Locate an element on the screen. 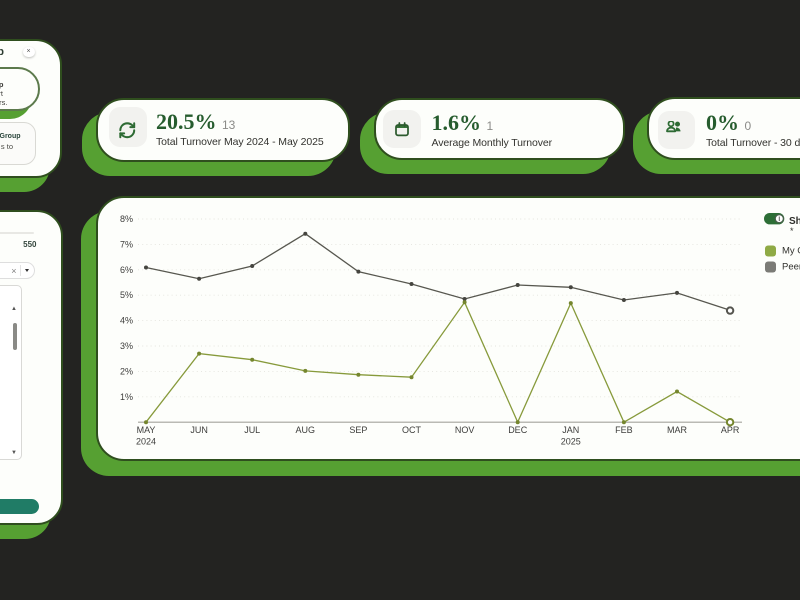 The width and height of the screenshot is (800, 600). svg-text: 5% is located at coordinates (126, 295).